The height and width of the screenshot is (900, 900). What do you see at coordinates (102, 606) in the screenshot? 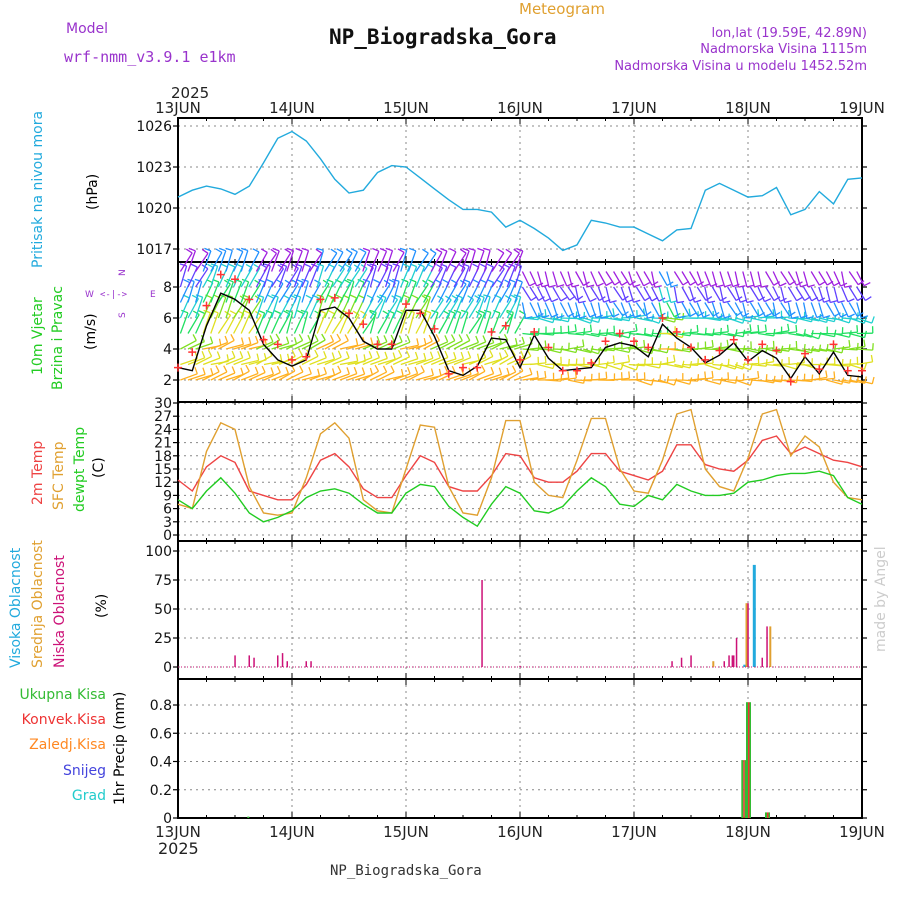
I see `cloud-unit: (%)` at bounding box center [102, 606].